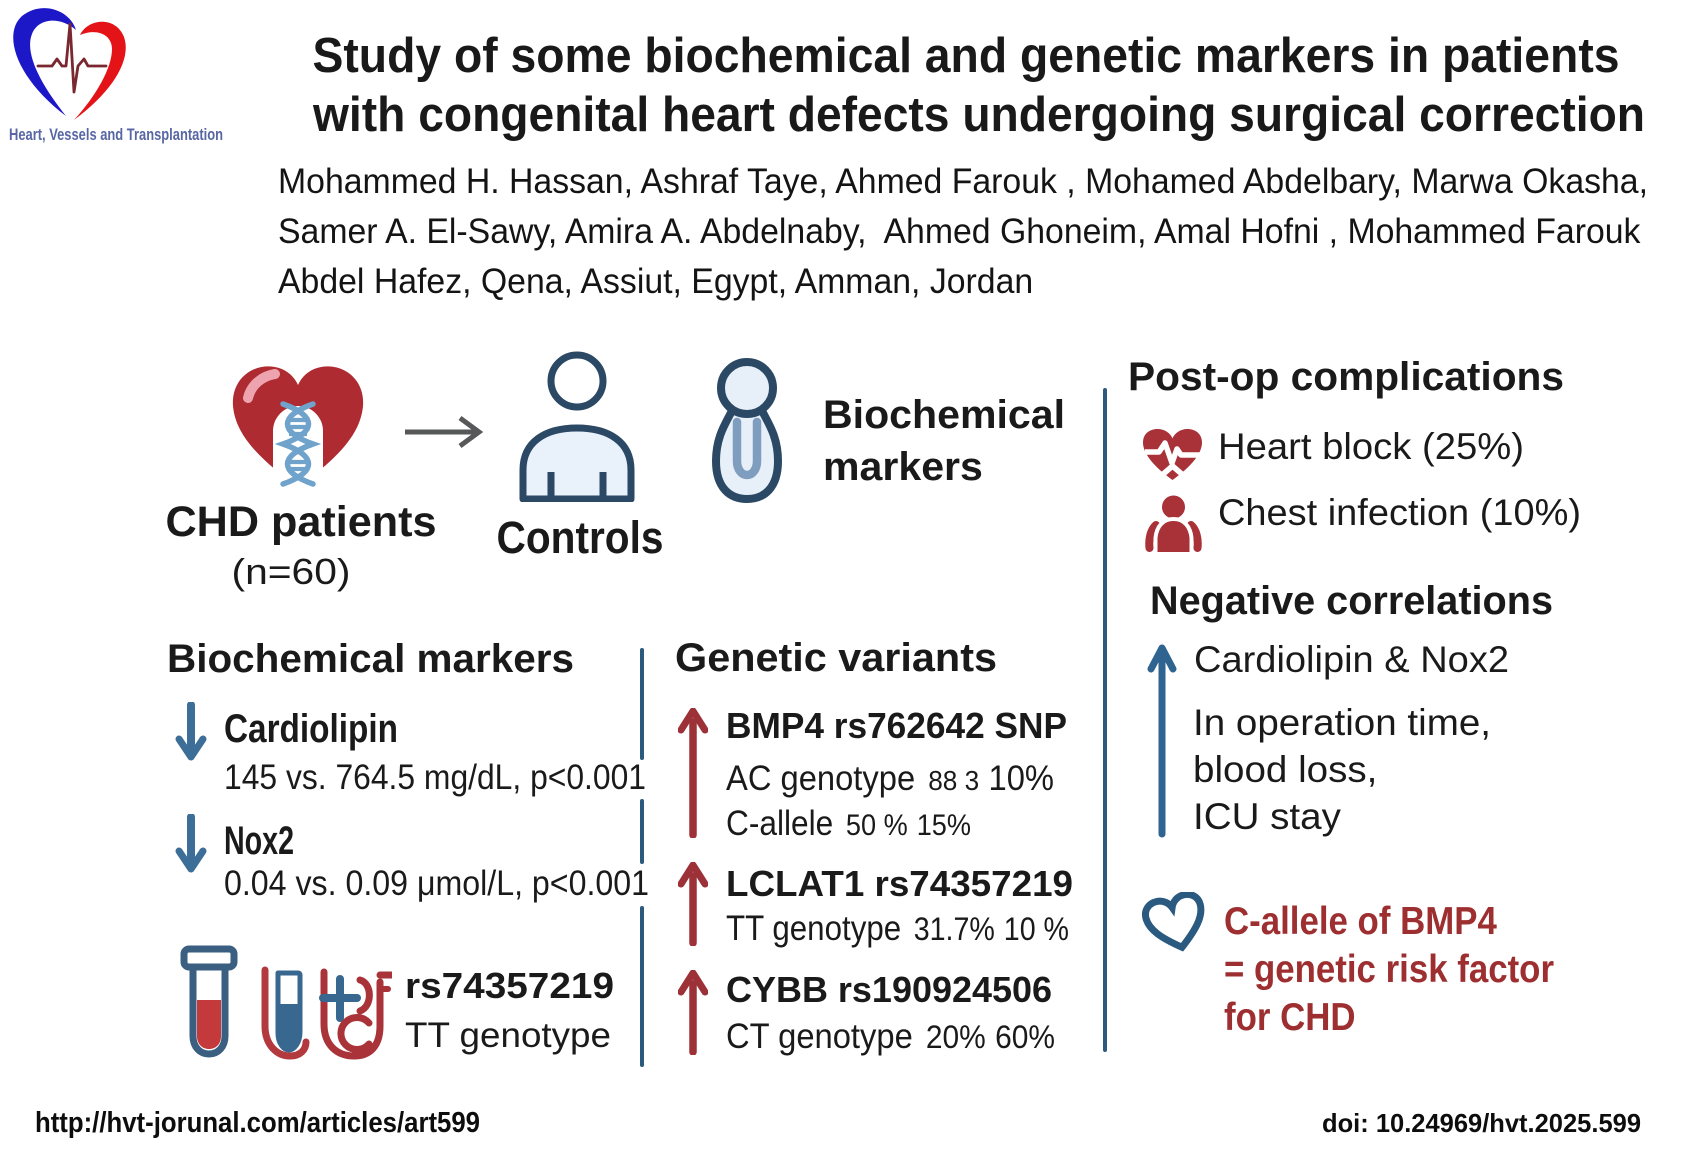  Describe the element at coordinates (435, 777) in the screenshot. I see `biochemical-item-value: 145 vs. 764.5 mg/dL, p<0.001` at that location.